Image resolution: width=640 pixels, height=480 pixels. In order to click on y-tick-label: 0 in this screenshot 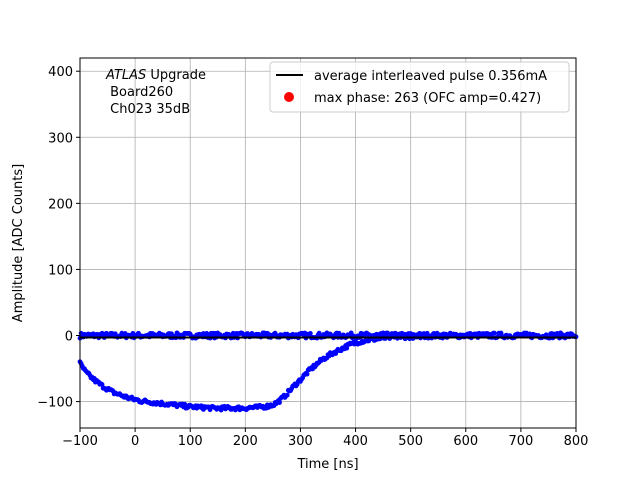, I will do `click(69, 337)`.